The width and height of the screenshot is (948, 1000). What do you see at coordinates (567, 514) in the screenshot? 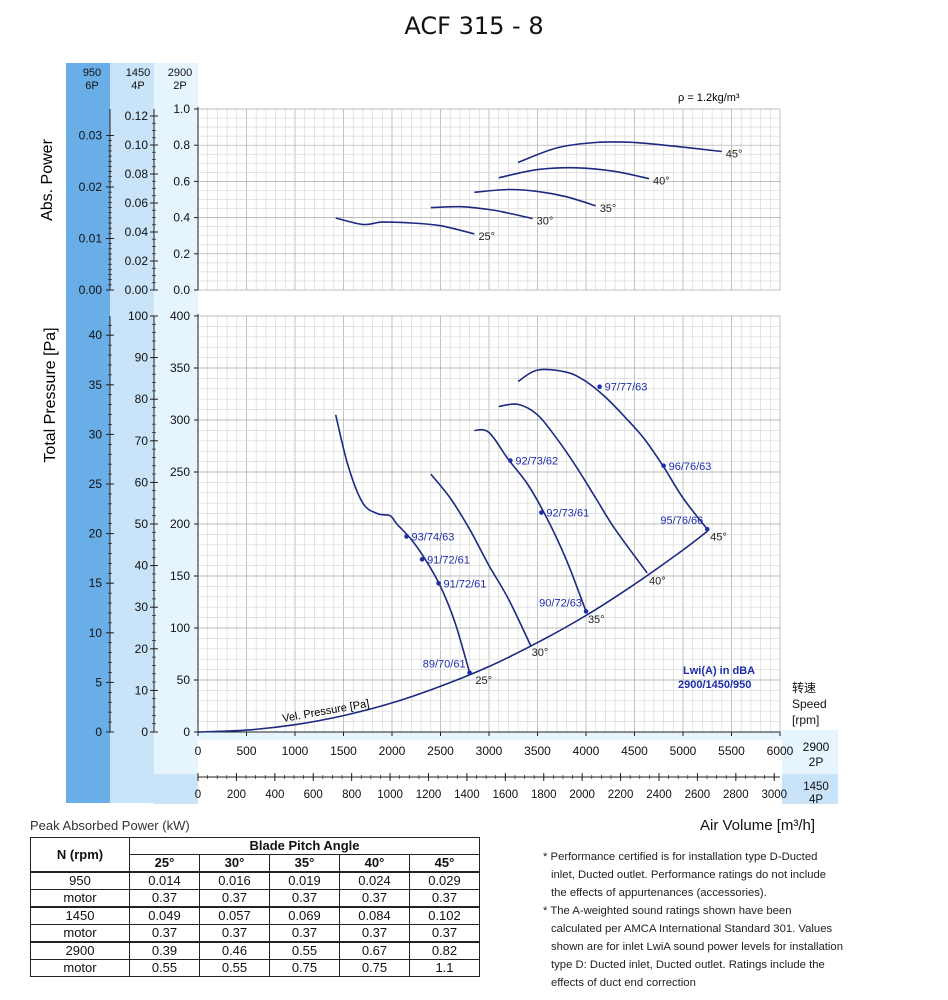
I see `sound-point-label: 92/73/61` at bounding box center [567, 514].